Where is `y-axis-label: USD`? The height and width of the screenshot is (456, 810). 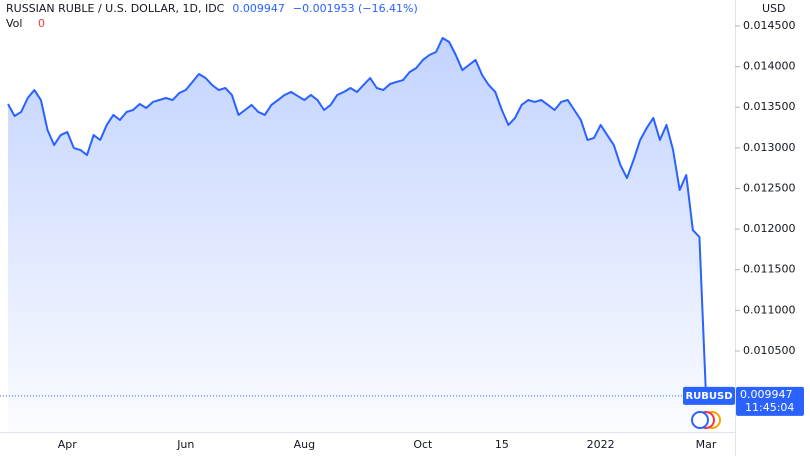
y-axis-label: USD is located at coordinates (774, 8).